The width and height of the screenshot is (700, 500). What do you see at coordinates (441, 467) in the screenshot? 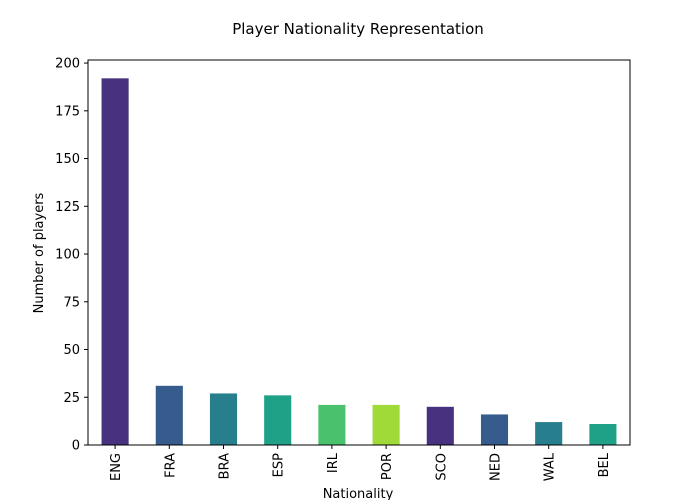
I see `x-tick-label: SCO` at bounding box center [441, 467].